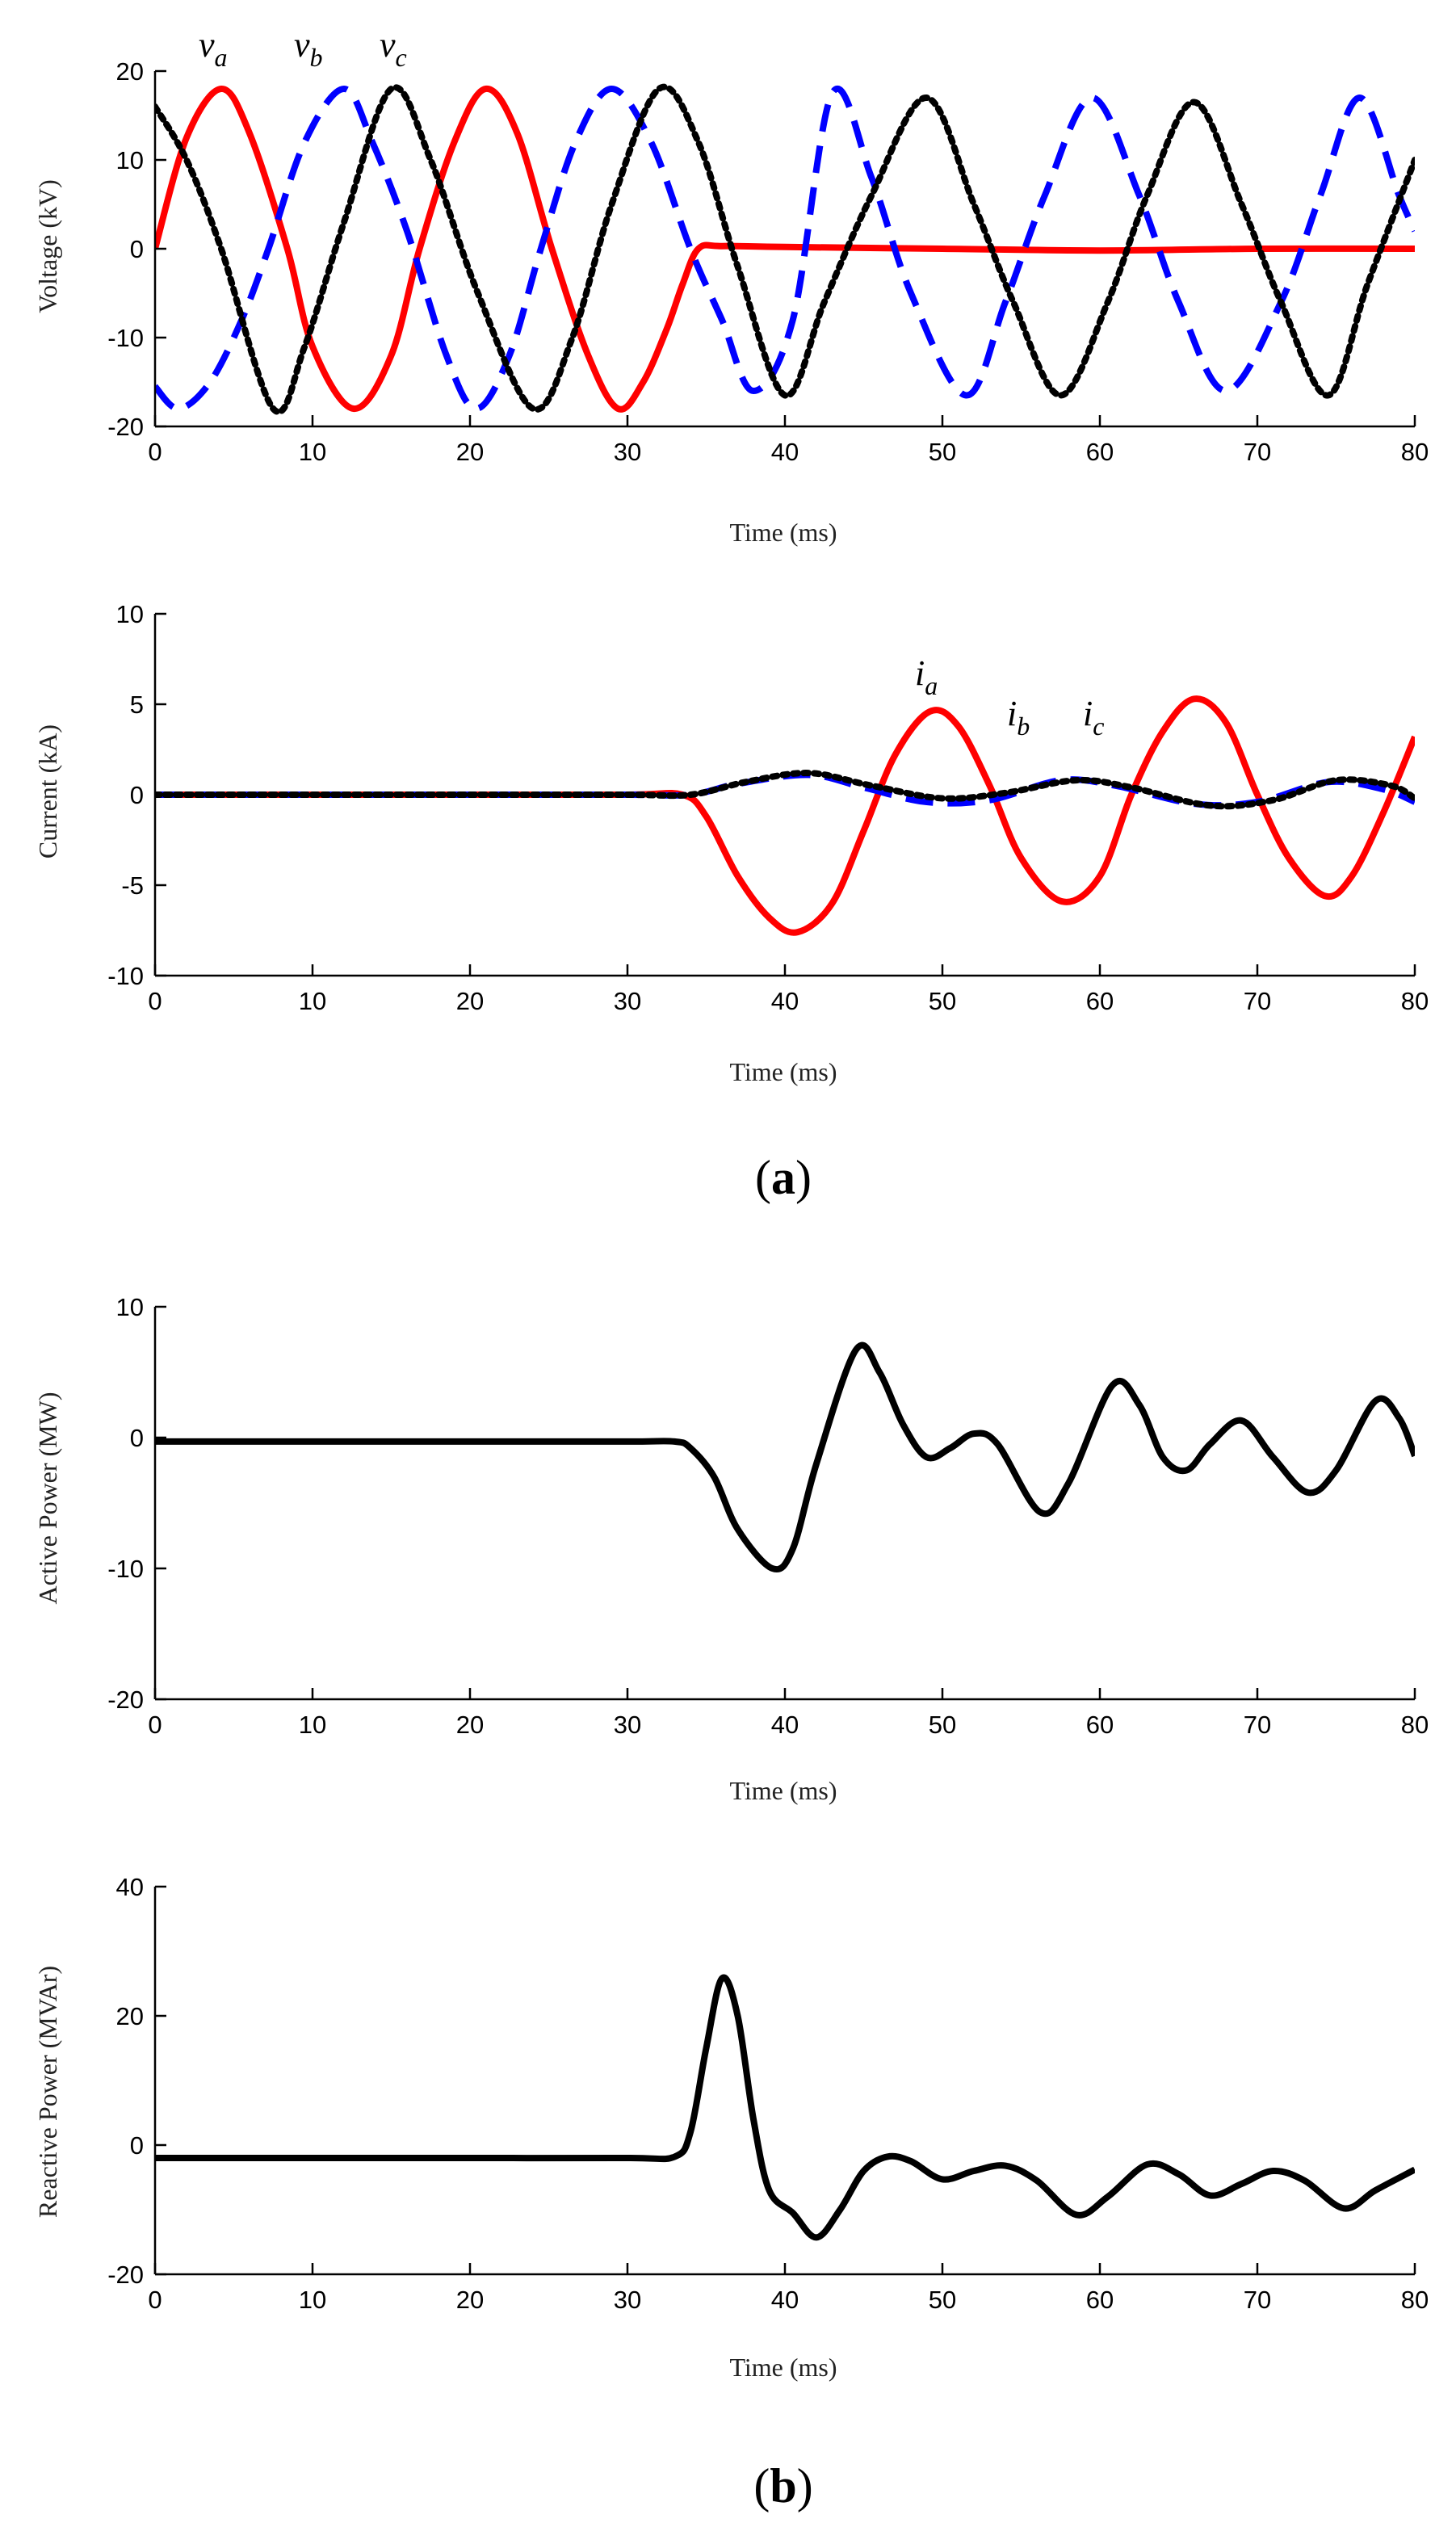 This screenshot has width=1456, height=2540. What do you see at coordinates (125, 1569) in the screenshot?
I see `active-power-y-tick-label: -10` at bounding box center [125, 1569].